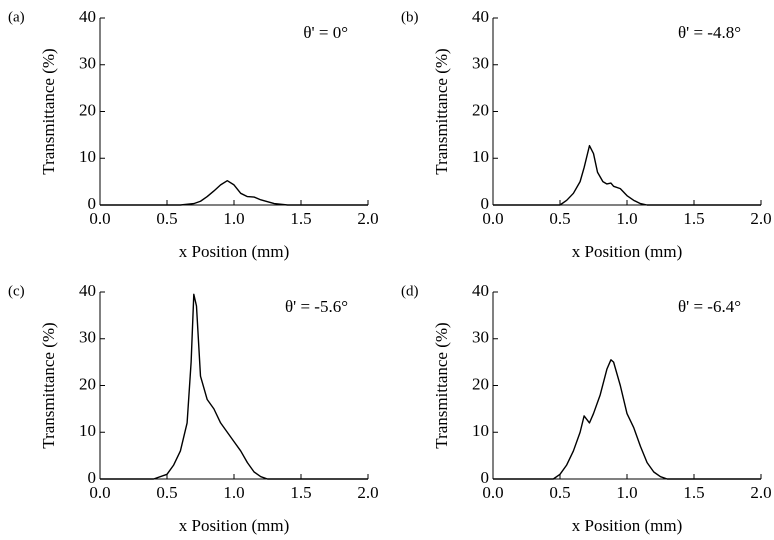 The height and width of the screenshot is (540, 774). Describe the element at coordinates (709, 306) in the screenshot. I see `annotation: θ' = -6.4°` at that location.